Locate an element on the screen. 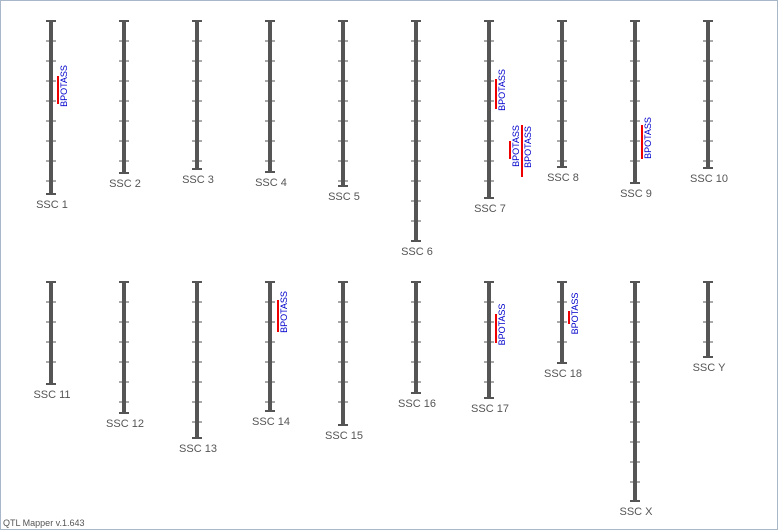  chromosome-label: SSC 3 is located at coordinates (198, 180).